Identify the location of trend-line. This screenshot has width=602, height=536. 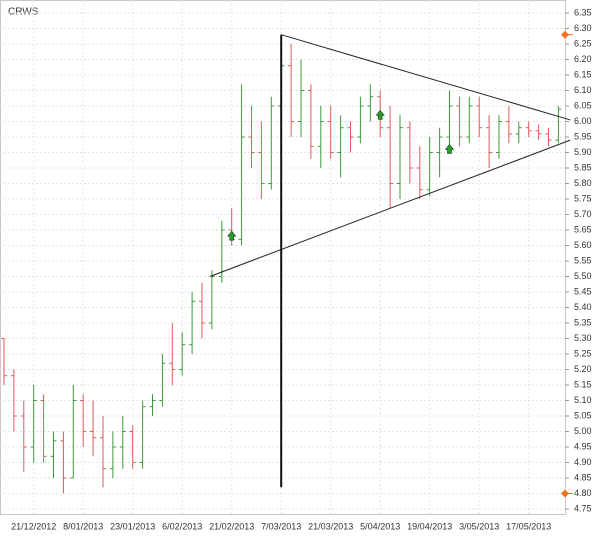
(426, 77).